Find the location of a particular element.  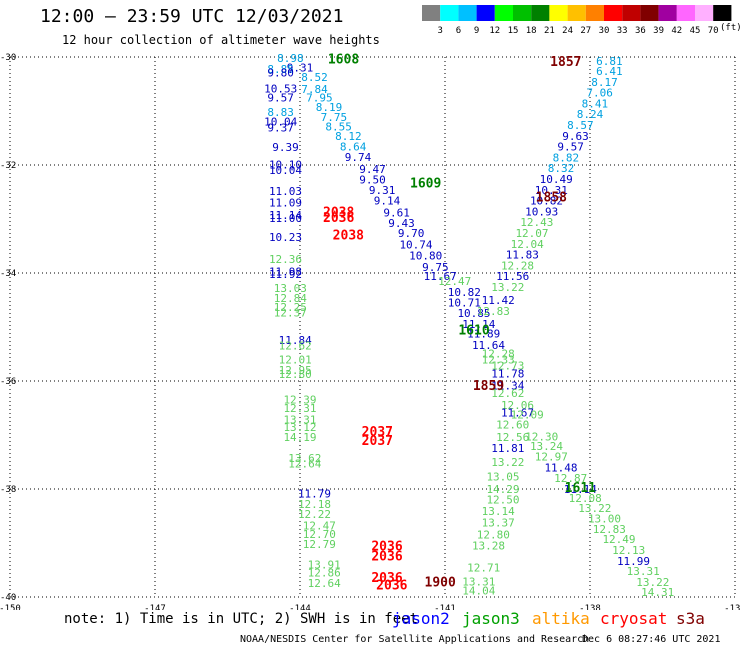

wave-height-value: 12.60 is located at coordinates (512, 425).